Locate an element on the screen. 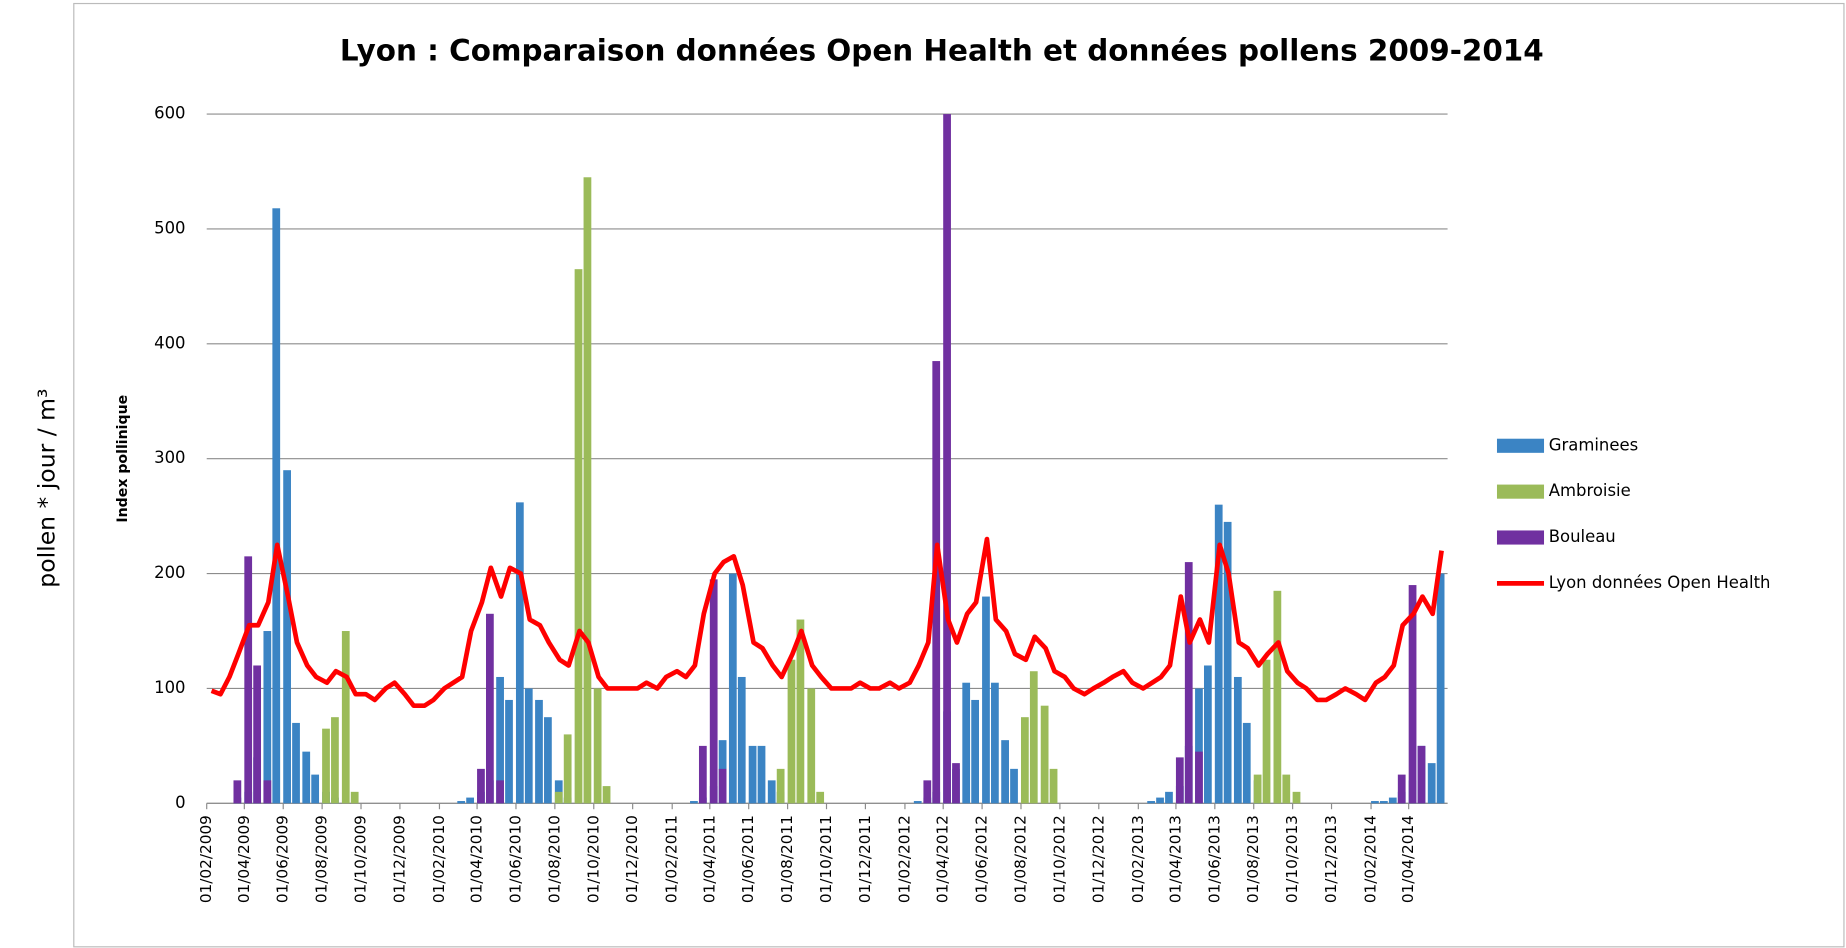 This screenshot has height=948, width=1846. outer-label: pollen * jour / m³ is located at coordinates (46, 488).